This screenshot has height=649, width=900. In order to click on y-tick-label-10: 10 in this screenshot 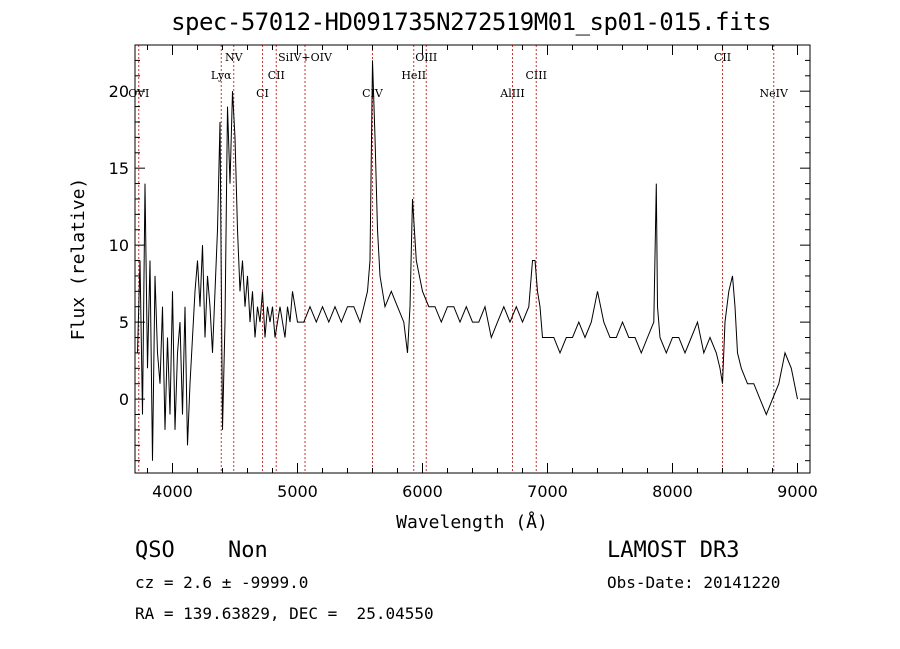, I will do `click(119, 245)`.